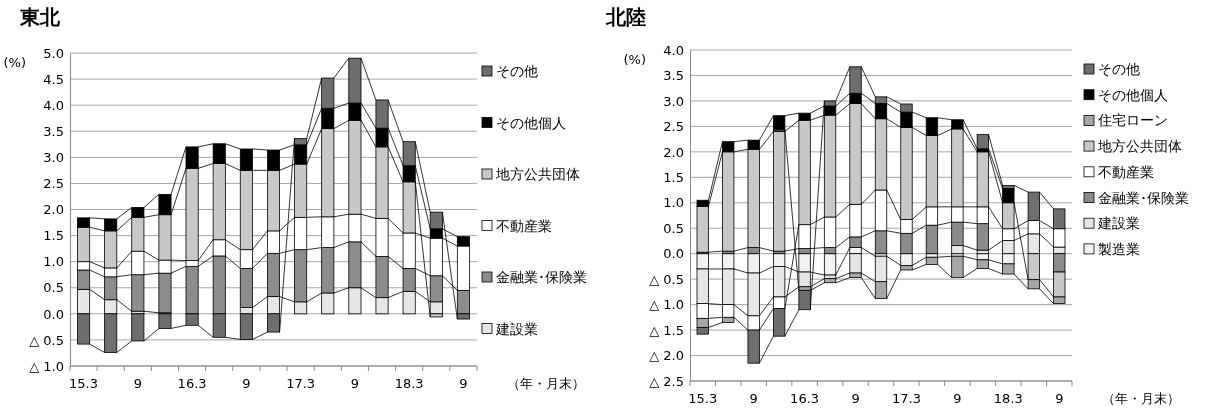 This screenshot has width=1213, height=408. What do you see at coordinates (53, 79) in the screenshot?
I see `y-tick-label: 4.5` at bounding box center [53, 79].